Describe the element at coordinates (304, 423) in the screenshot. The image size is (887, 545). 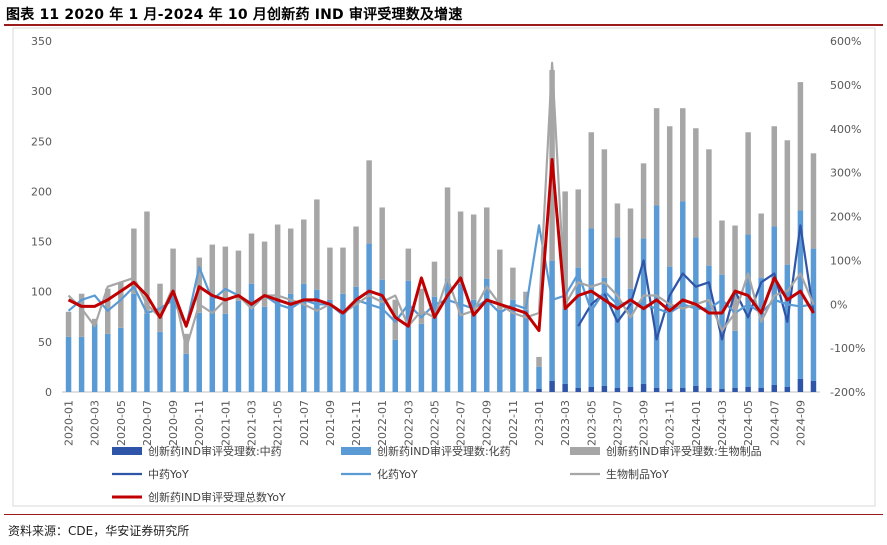
I see `x-tick-label: 2021-07` at that location.